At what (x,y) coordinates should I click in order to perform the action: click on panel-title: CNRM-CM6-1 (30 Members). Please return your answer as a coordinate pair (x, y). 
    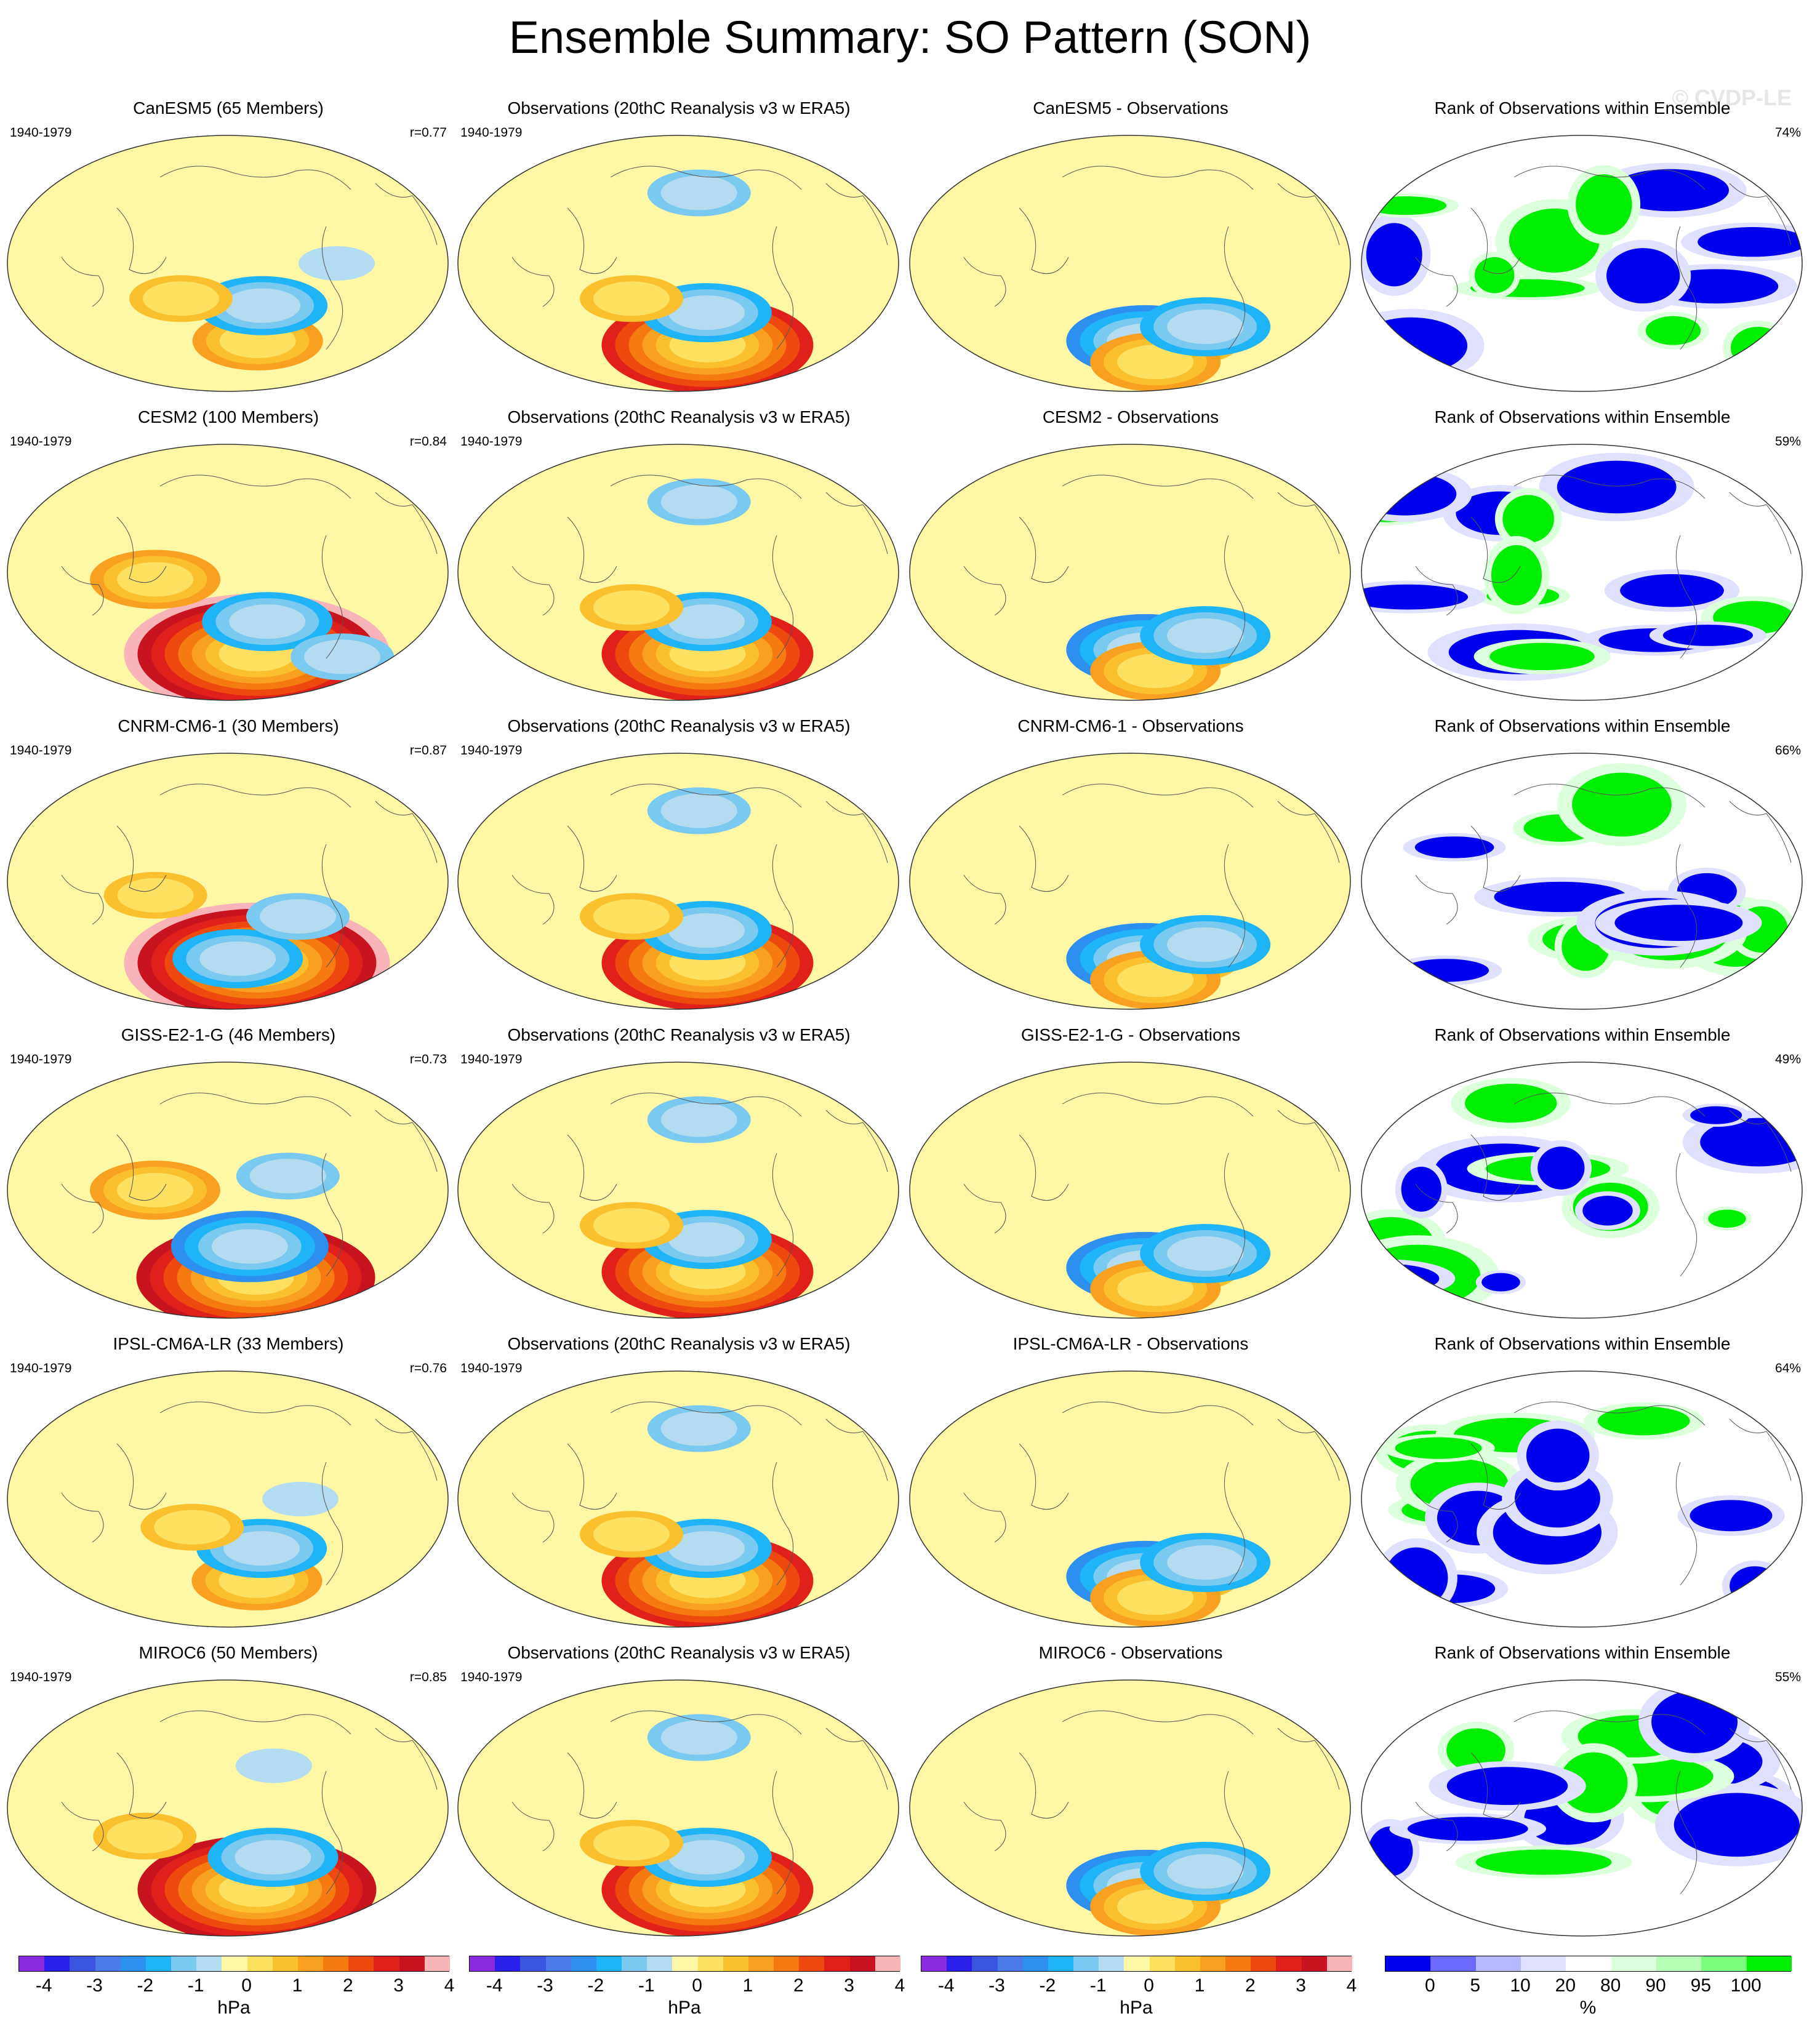
    Looking at the image, I should click on (228, 725).